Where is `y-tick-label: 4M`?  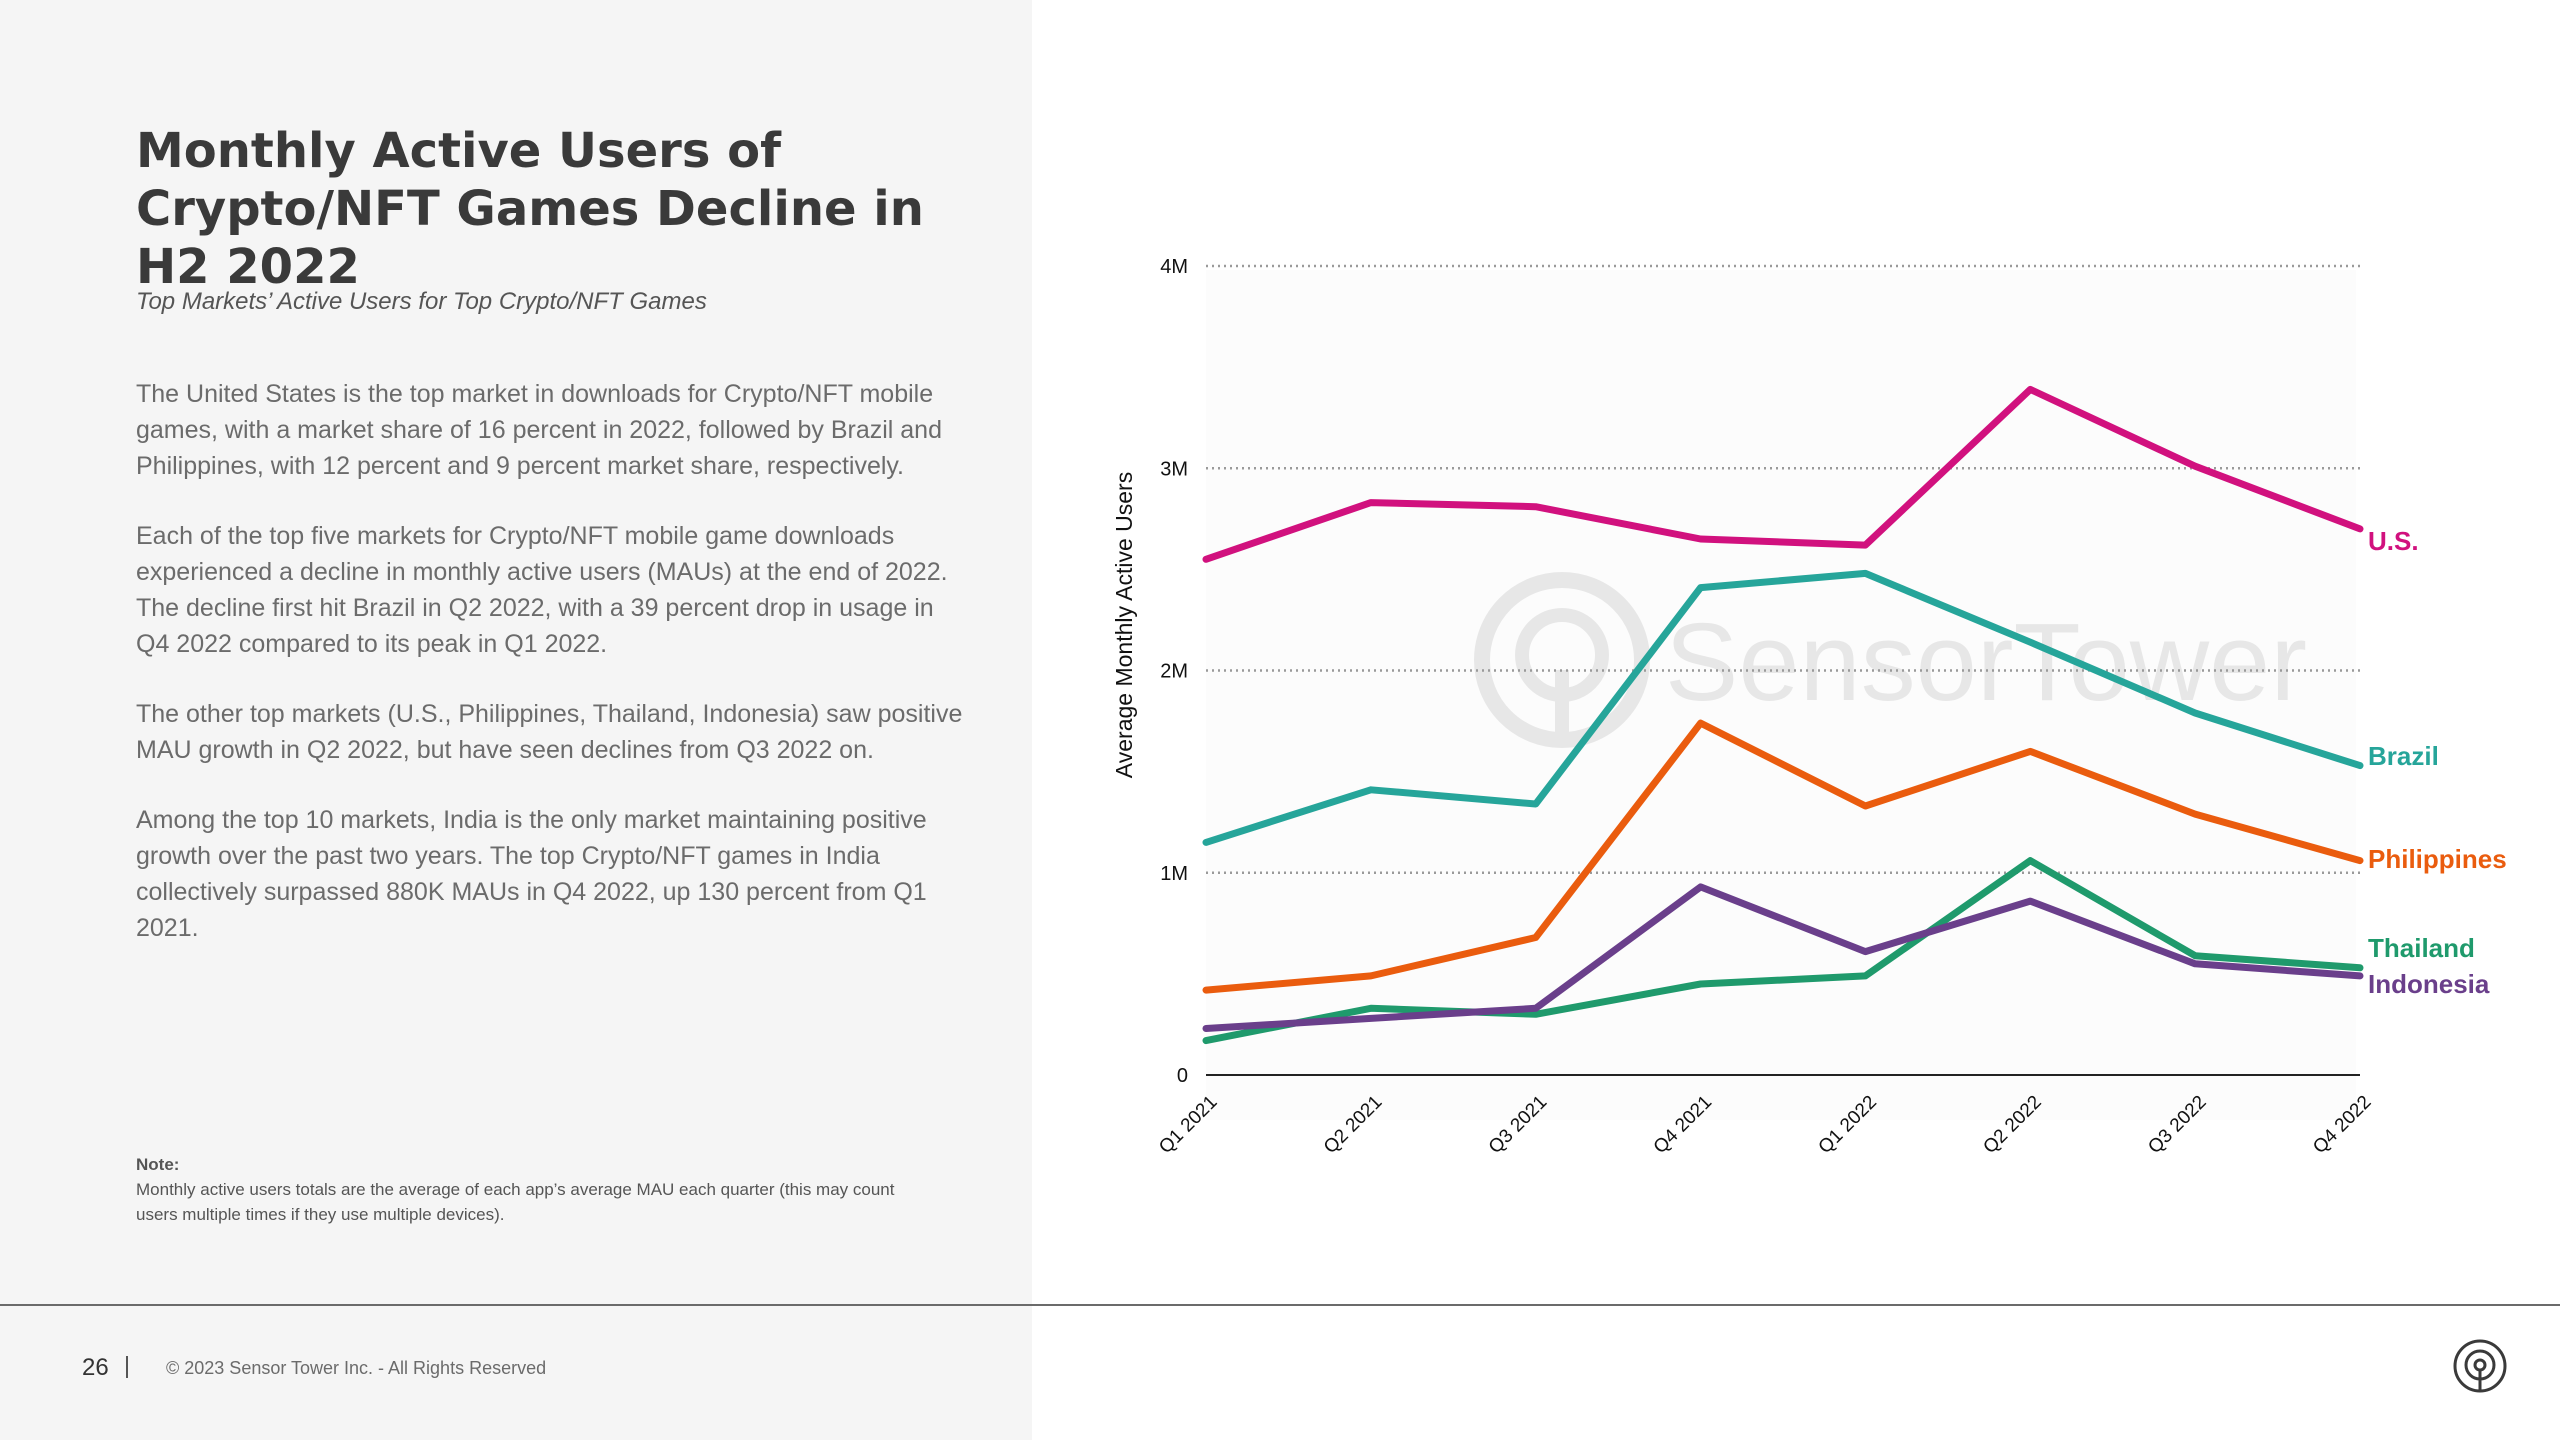
y-tick-label: 4M is located at coordinates (1174, 267).